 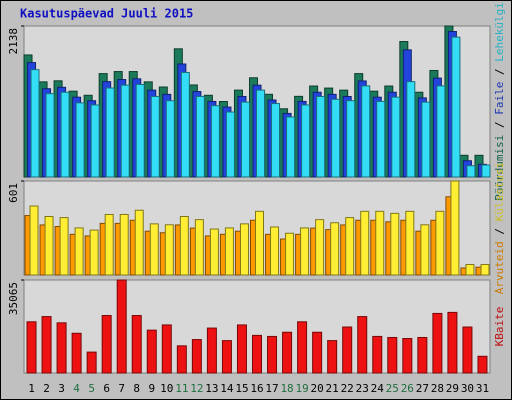 What do you see at coordinates (301, 388) in the screenshot?
I see `x-tick-label: 19` at bounding box center [301, 388].